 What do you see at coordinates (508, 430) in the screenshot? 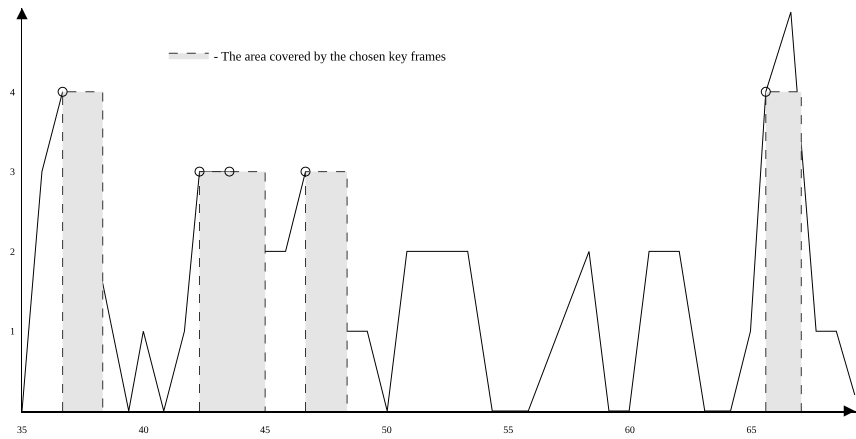
I see `x-tick-label: 55` at bounding box center [508, 430].